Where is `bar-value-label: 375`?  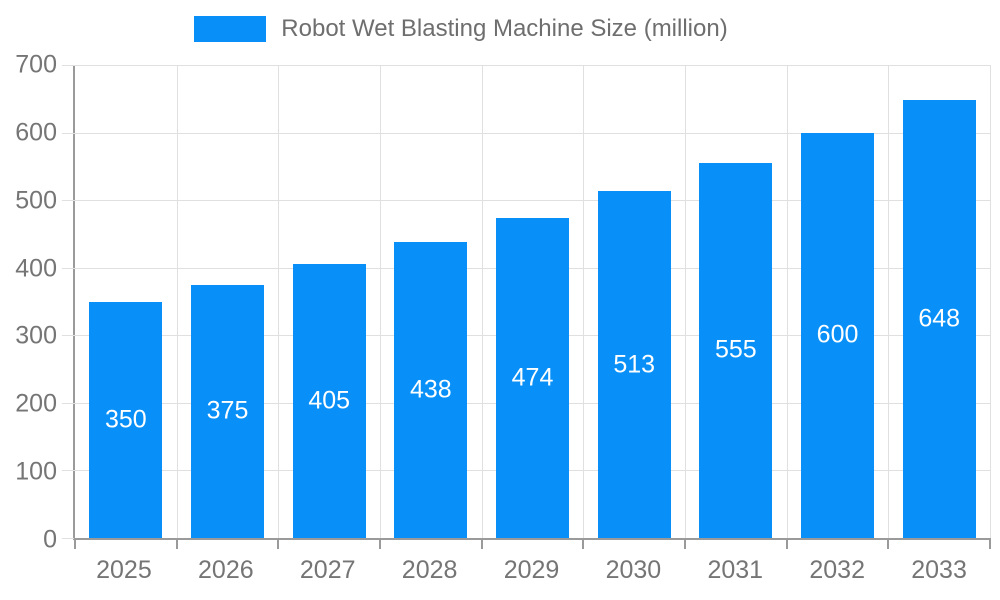 bar-value-label: 375 is located at coordinates (227, 410).